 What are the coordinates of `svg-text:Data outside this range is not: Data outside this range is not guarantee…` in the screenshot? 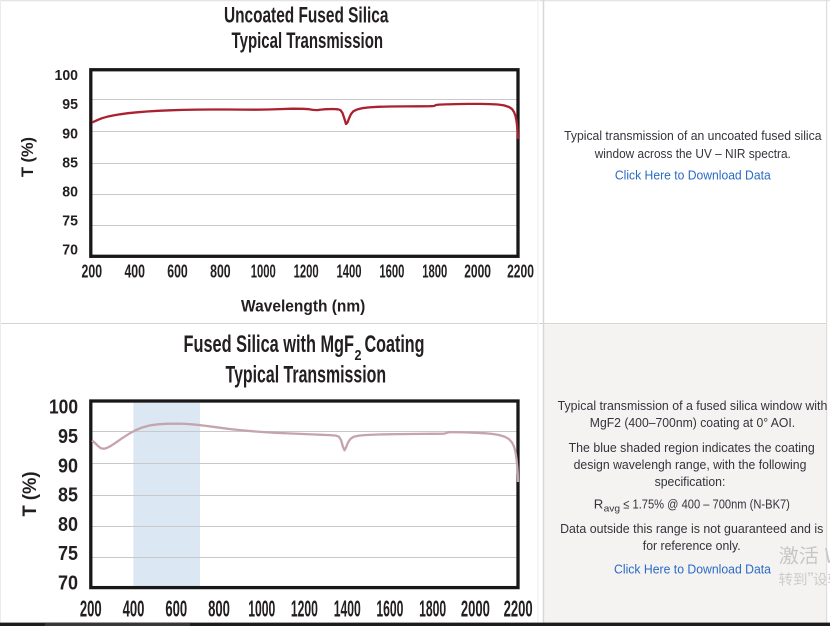 It's located at (692, 528).